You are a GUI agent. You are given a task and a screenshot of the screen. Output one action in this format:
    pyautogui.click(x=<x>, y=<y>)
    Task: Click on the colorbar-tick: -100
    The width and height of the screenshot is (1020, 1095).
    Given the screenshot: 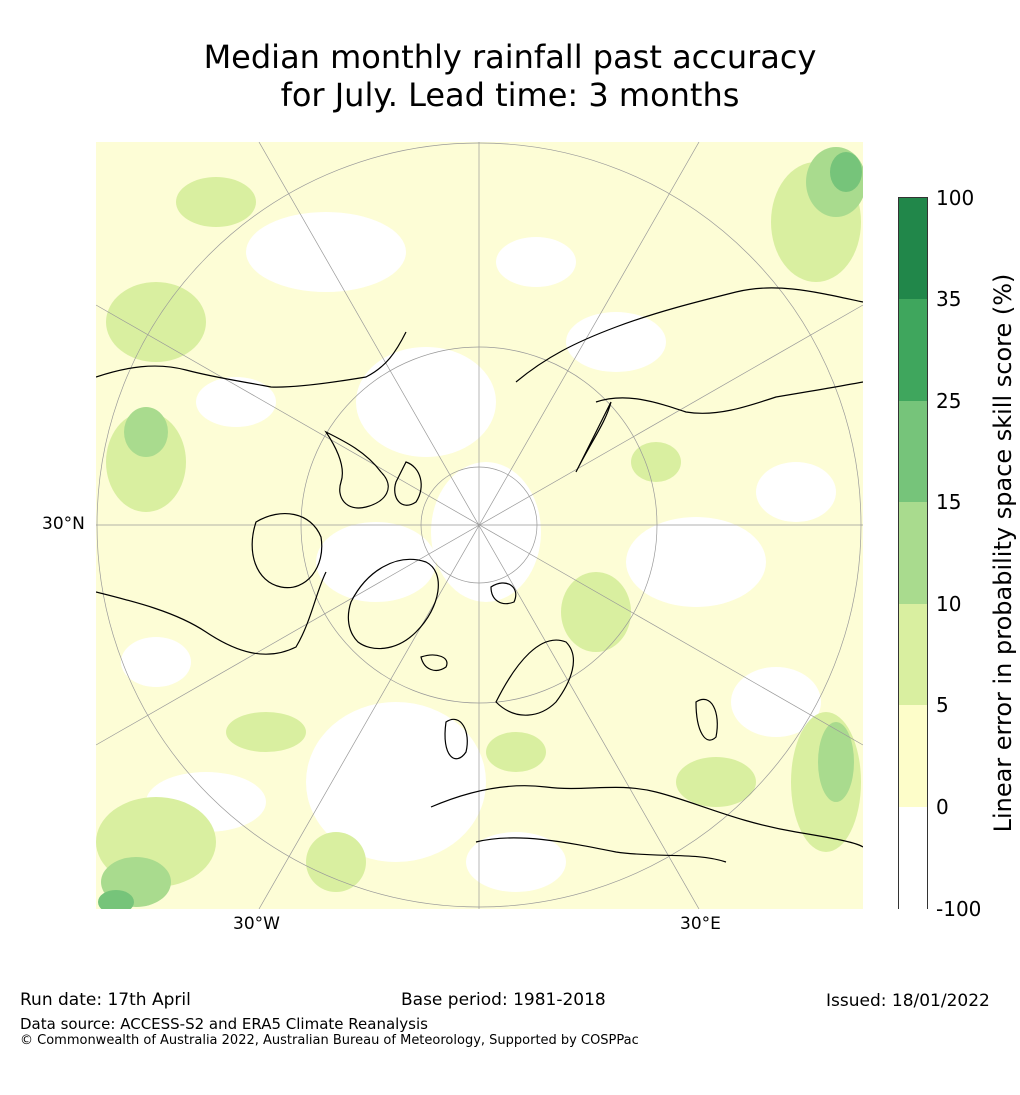 What is the action you would take?
    pyautogui.click(x=959, y=909)
    